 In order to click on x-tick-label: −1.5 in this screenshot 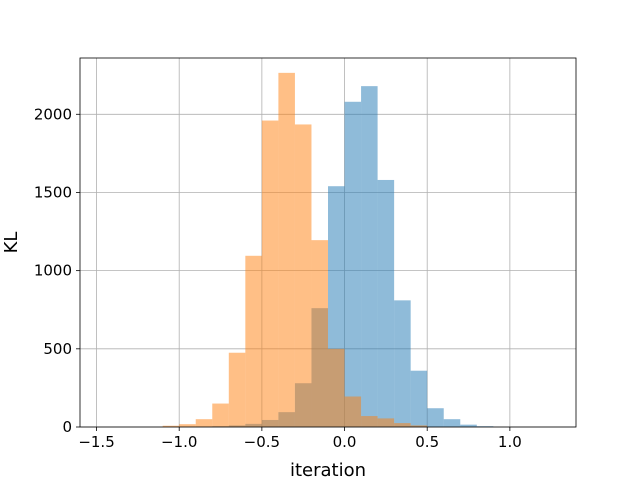, I will do `click(96, 442)`.